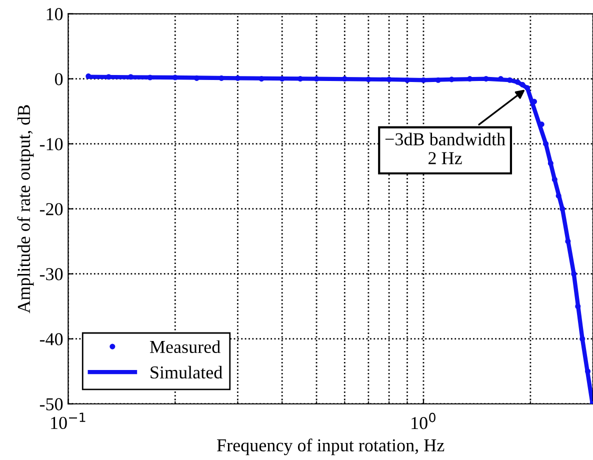  What do you see at coordinates (51, 209) in the screenshot?
I see `y-tick-label: -20` at bounding box center [51, 209].